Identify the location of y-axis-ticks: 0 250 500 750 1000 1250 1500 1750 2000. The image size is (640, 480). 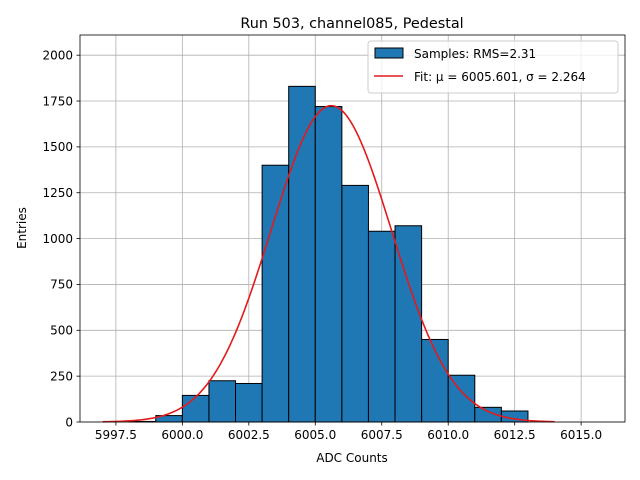
(61, 238).